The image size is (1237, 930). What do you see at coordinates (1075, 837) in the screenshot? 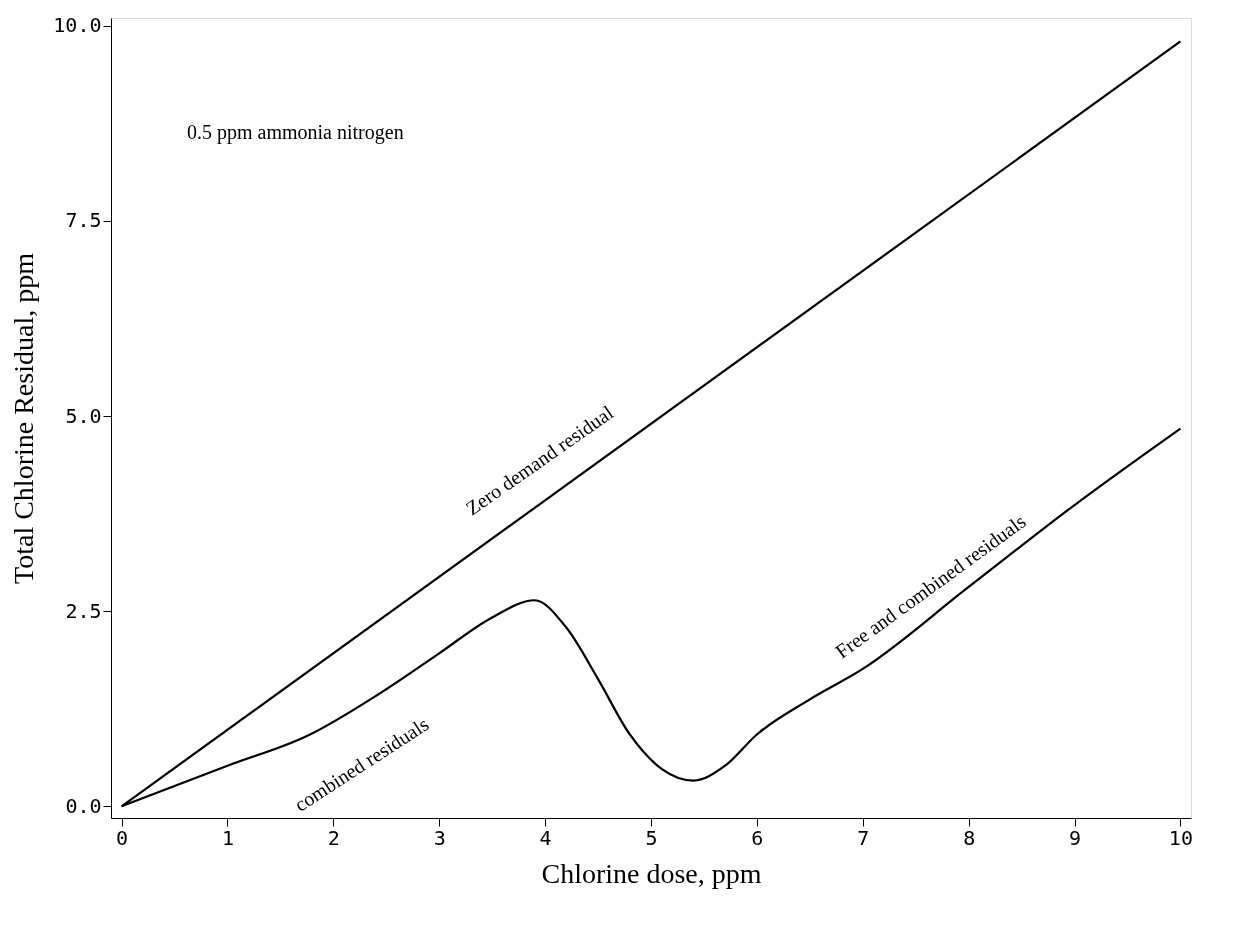
I see `x-tick-label: 9` at bounding box center [1075, 837].